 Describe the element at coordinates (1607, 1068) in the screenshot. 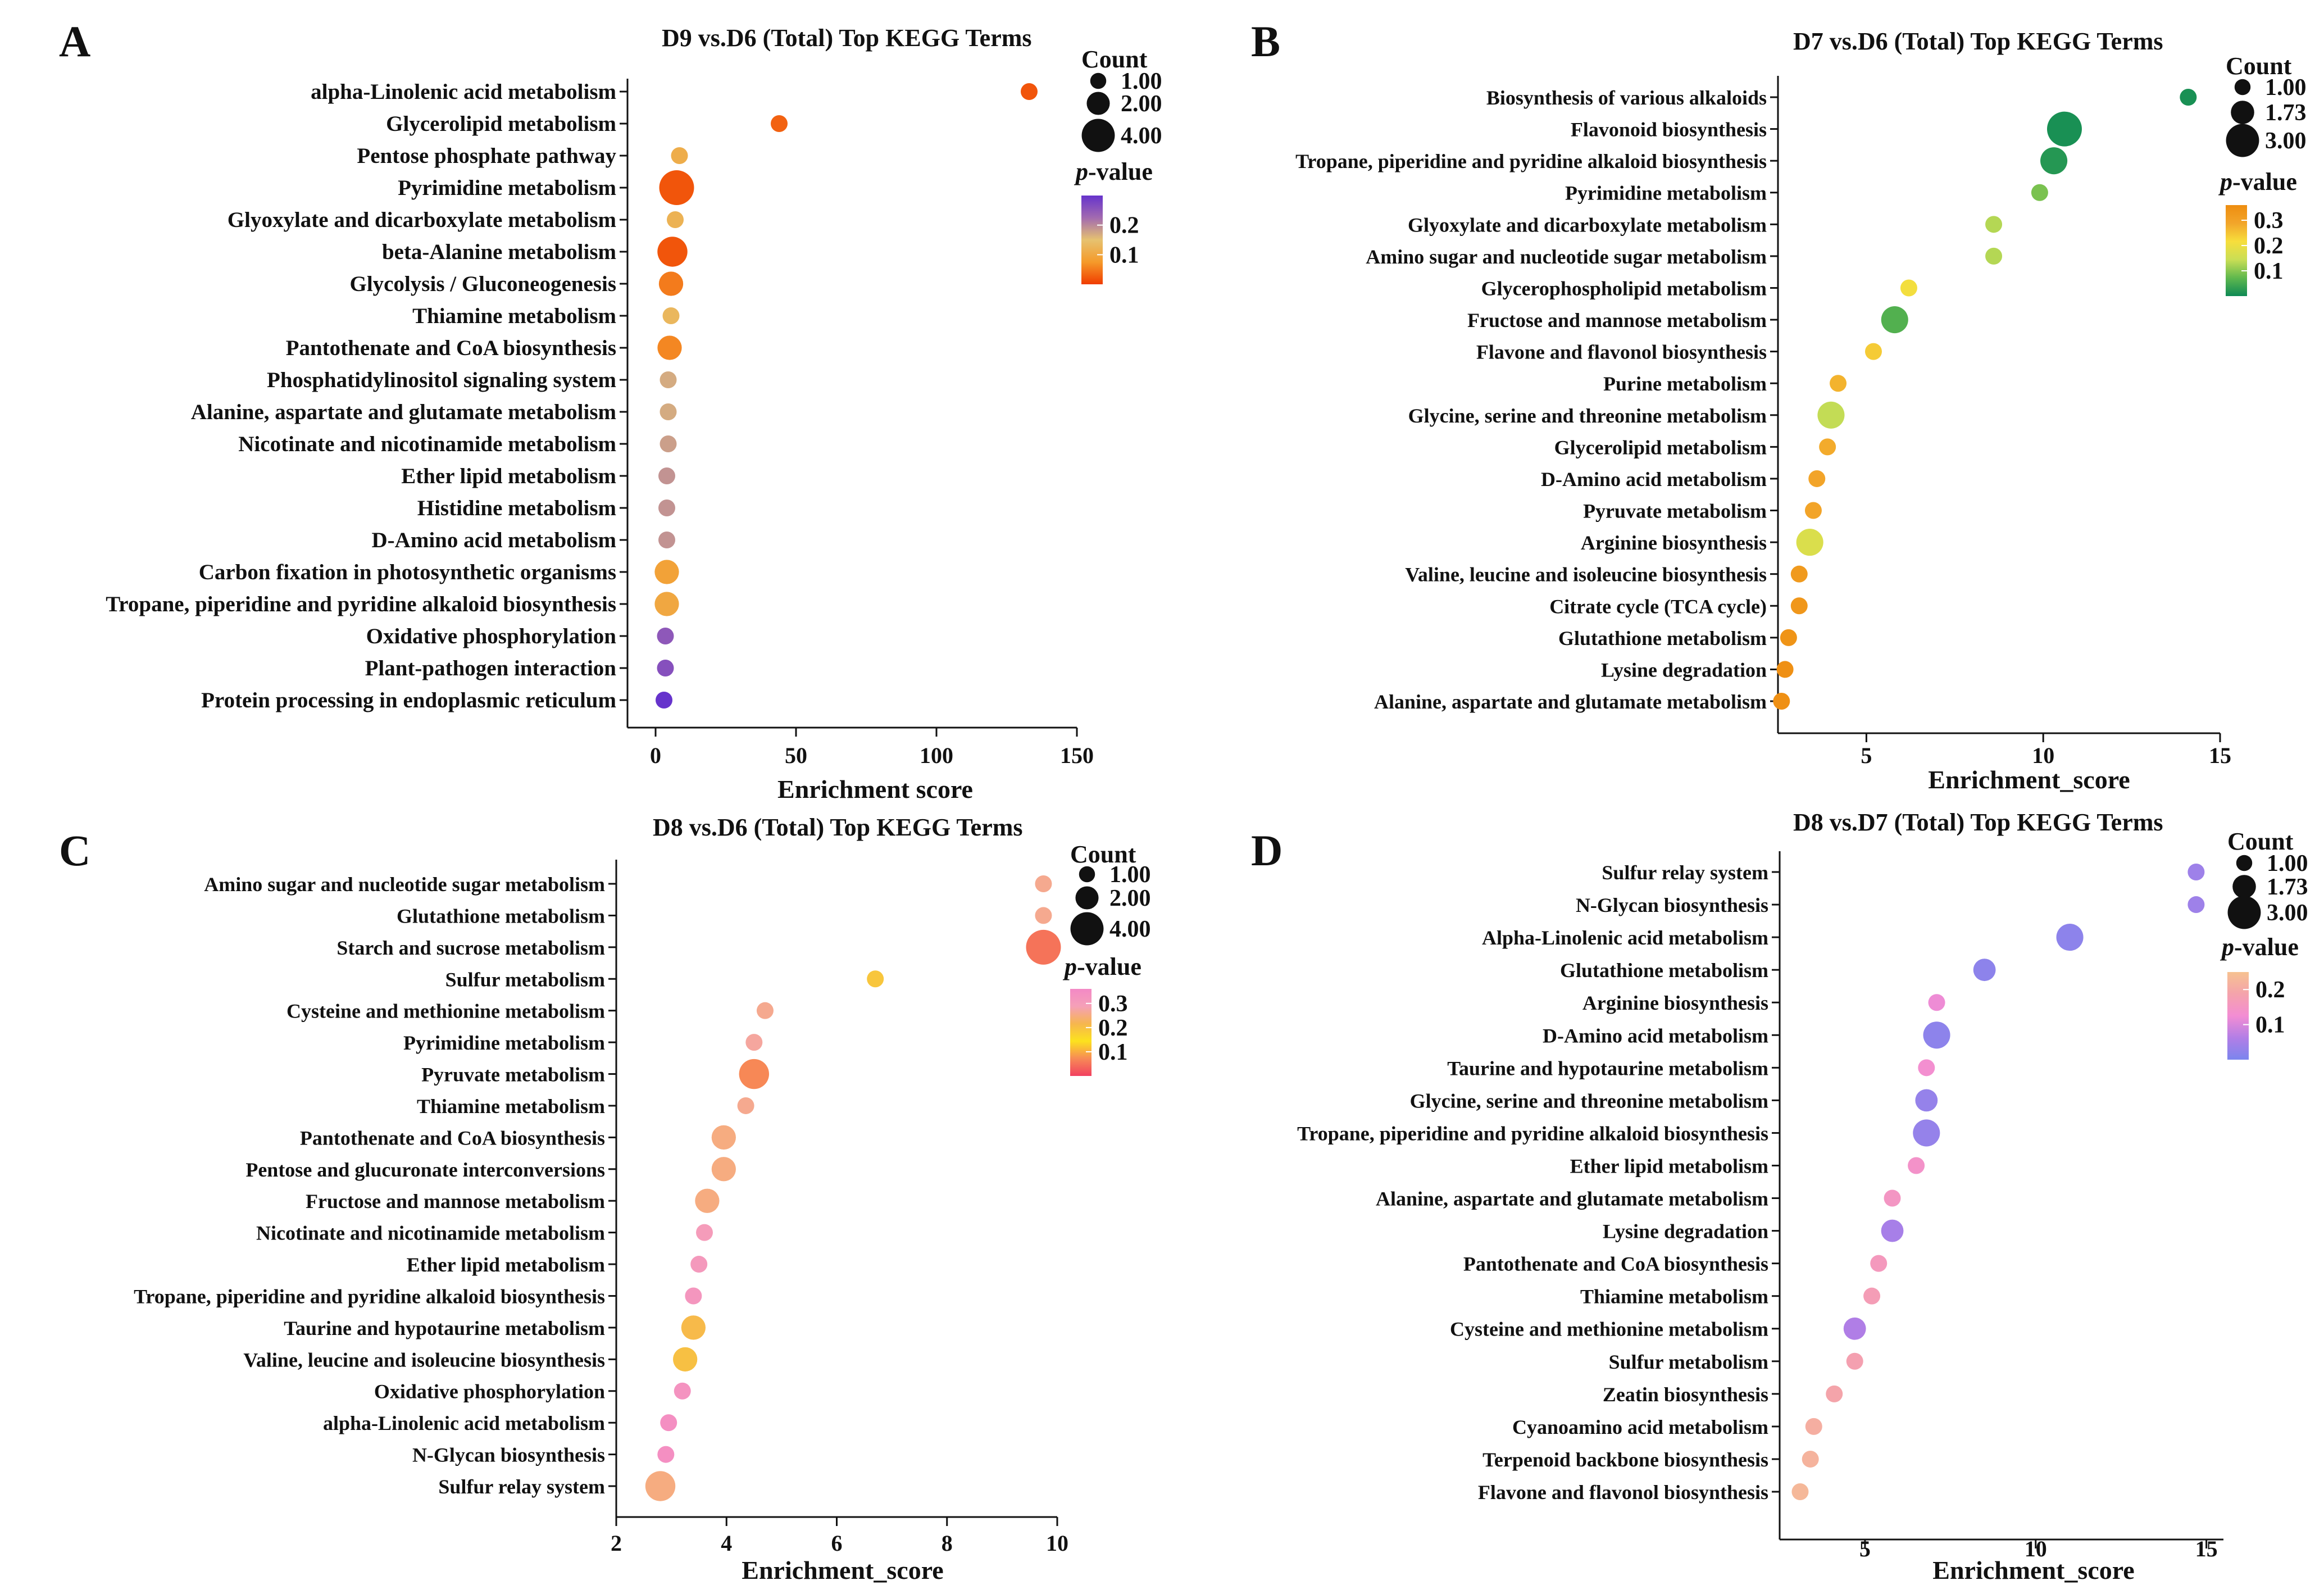

I see `y-tick-label: Taurine and hypotaurine metabolism` at that location.